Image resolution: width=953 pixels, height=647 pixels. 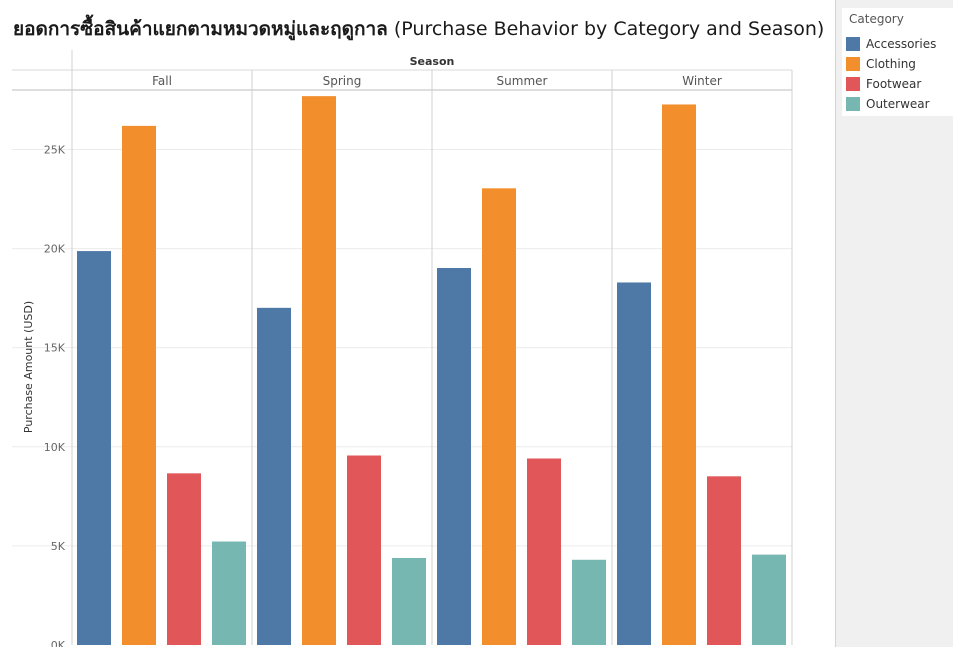 I want to click on legend-item-clothing: Clothing, so click(x=881, y=64).